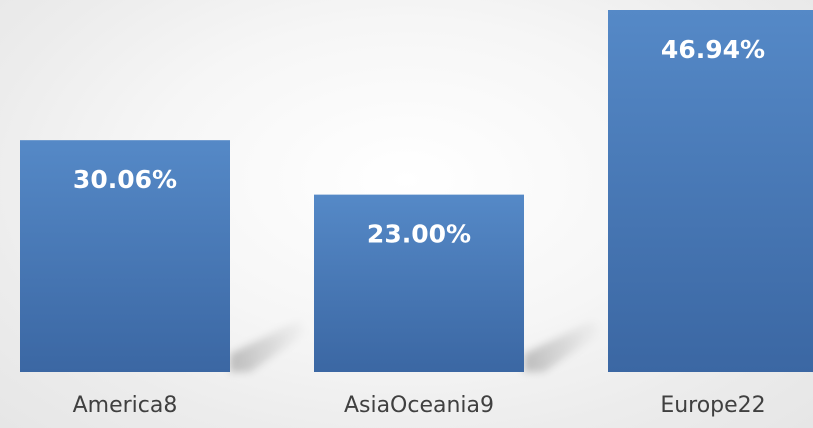  Describe the element at coordinates (563, 346) in the screenshot. I see `bar-shadow-asiaoceania9` at that location.